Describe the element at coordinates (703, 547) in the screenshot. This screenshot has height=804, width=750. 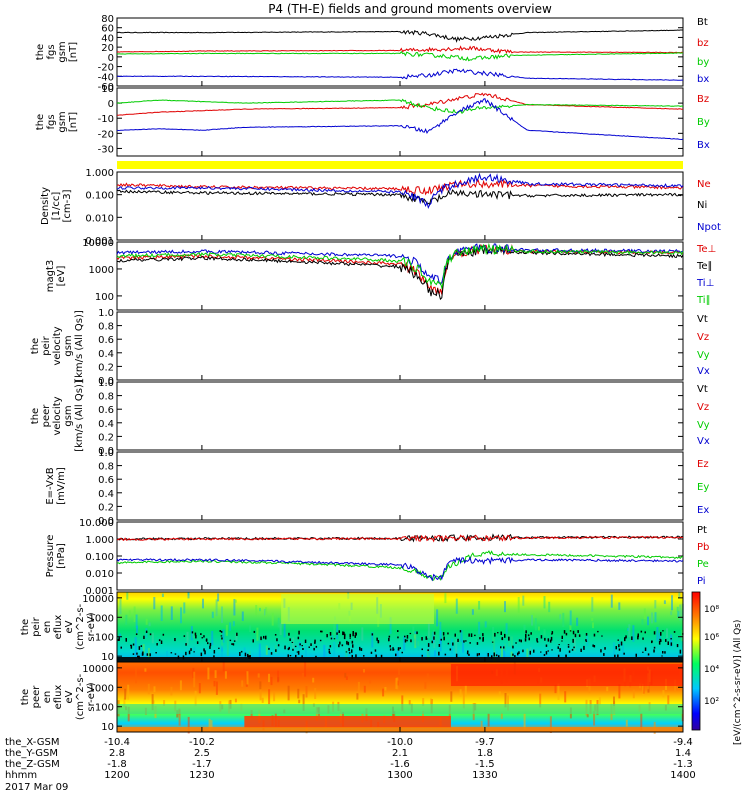
I see `legend-entry: Pb` at that location.